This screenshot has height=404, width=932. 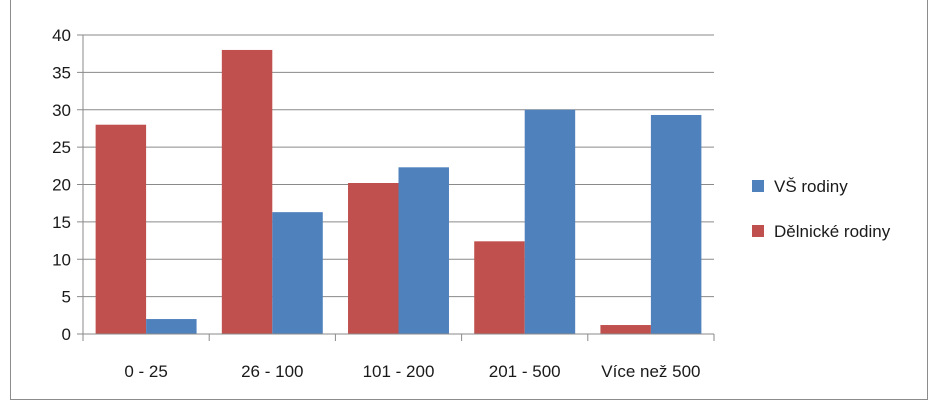 I want to click on y-tick-label: 0, so click(x=66, y=334).